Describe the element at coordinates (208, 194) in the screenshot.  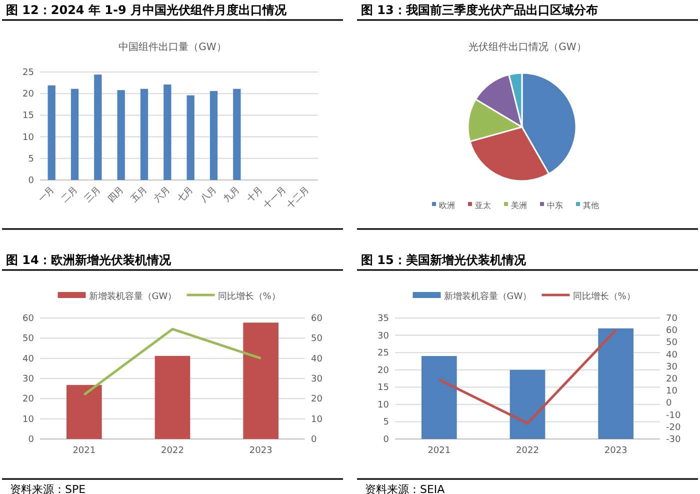
I see `x-tick-label: 八月` at that location.